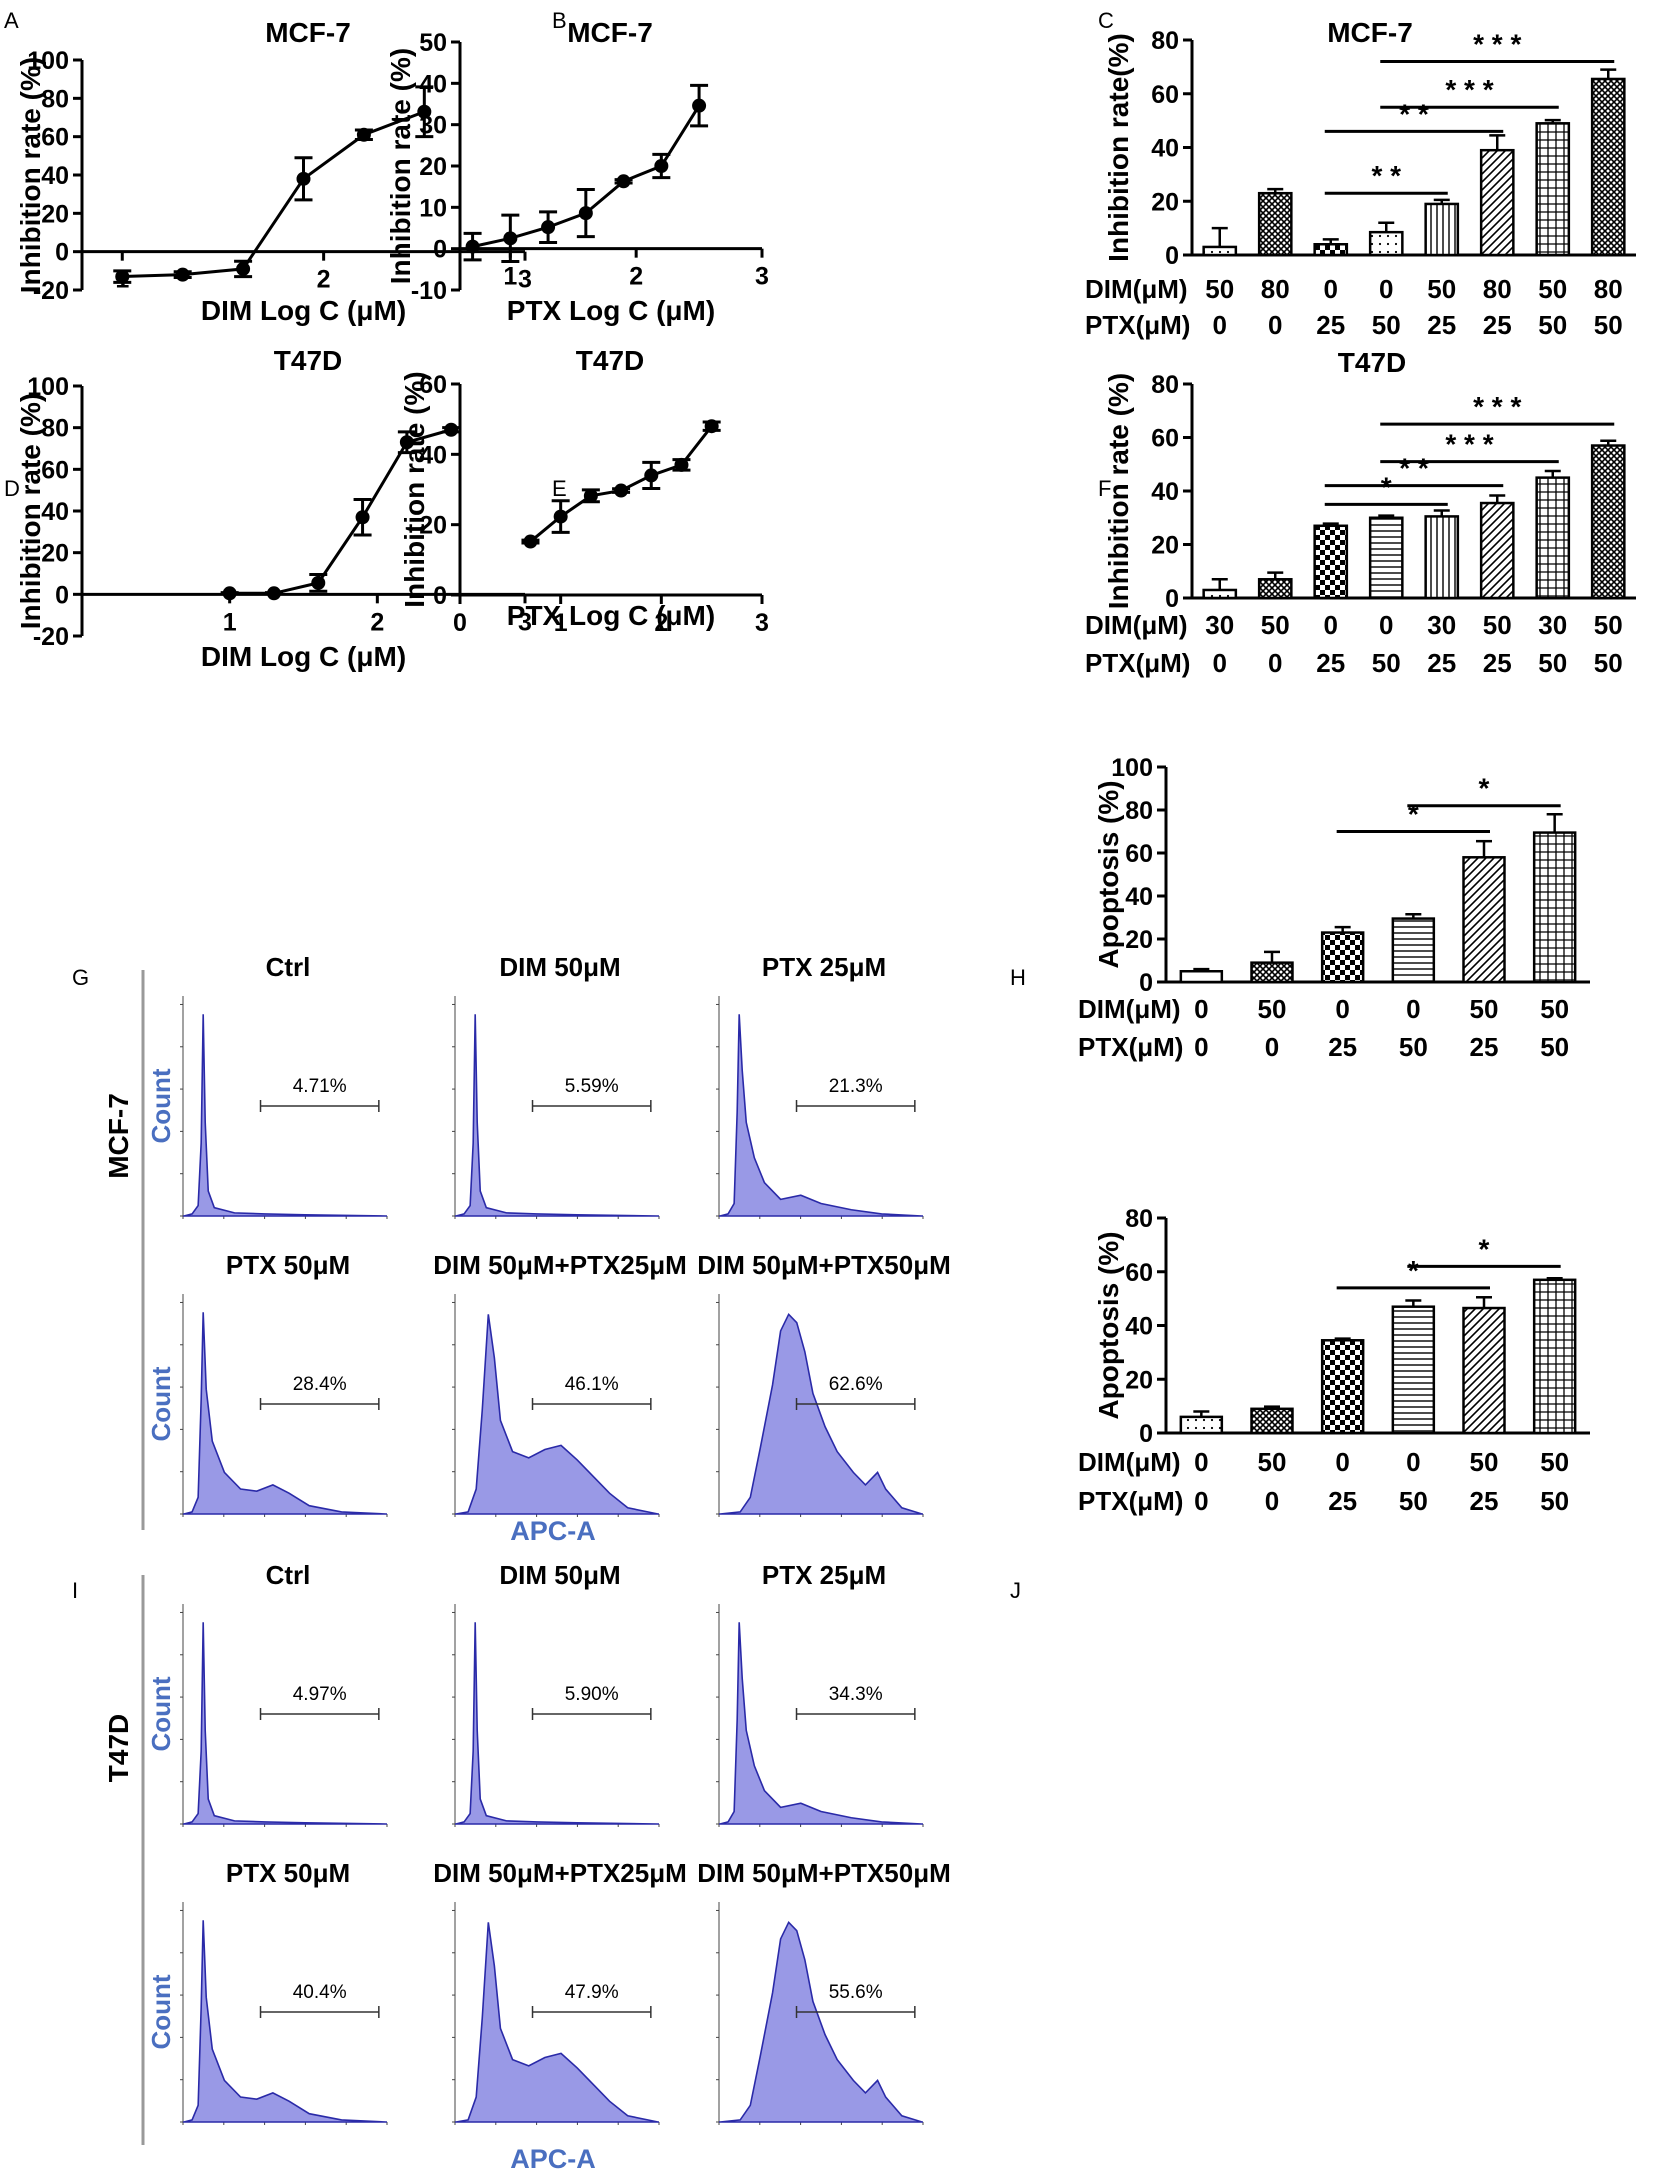 The height and width of the screenshot is (2176, 1654). Describe the element at coordinates (414, 489) in the screenshot. I see `y-axis-label: Inhibition rate (%)` at that location.